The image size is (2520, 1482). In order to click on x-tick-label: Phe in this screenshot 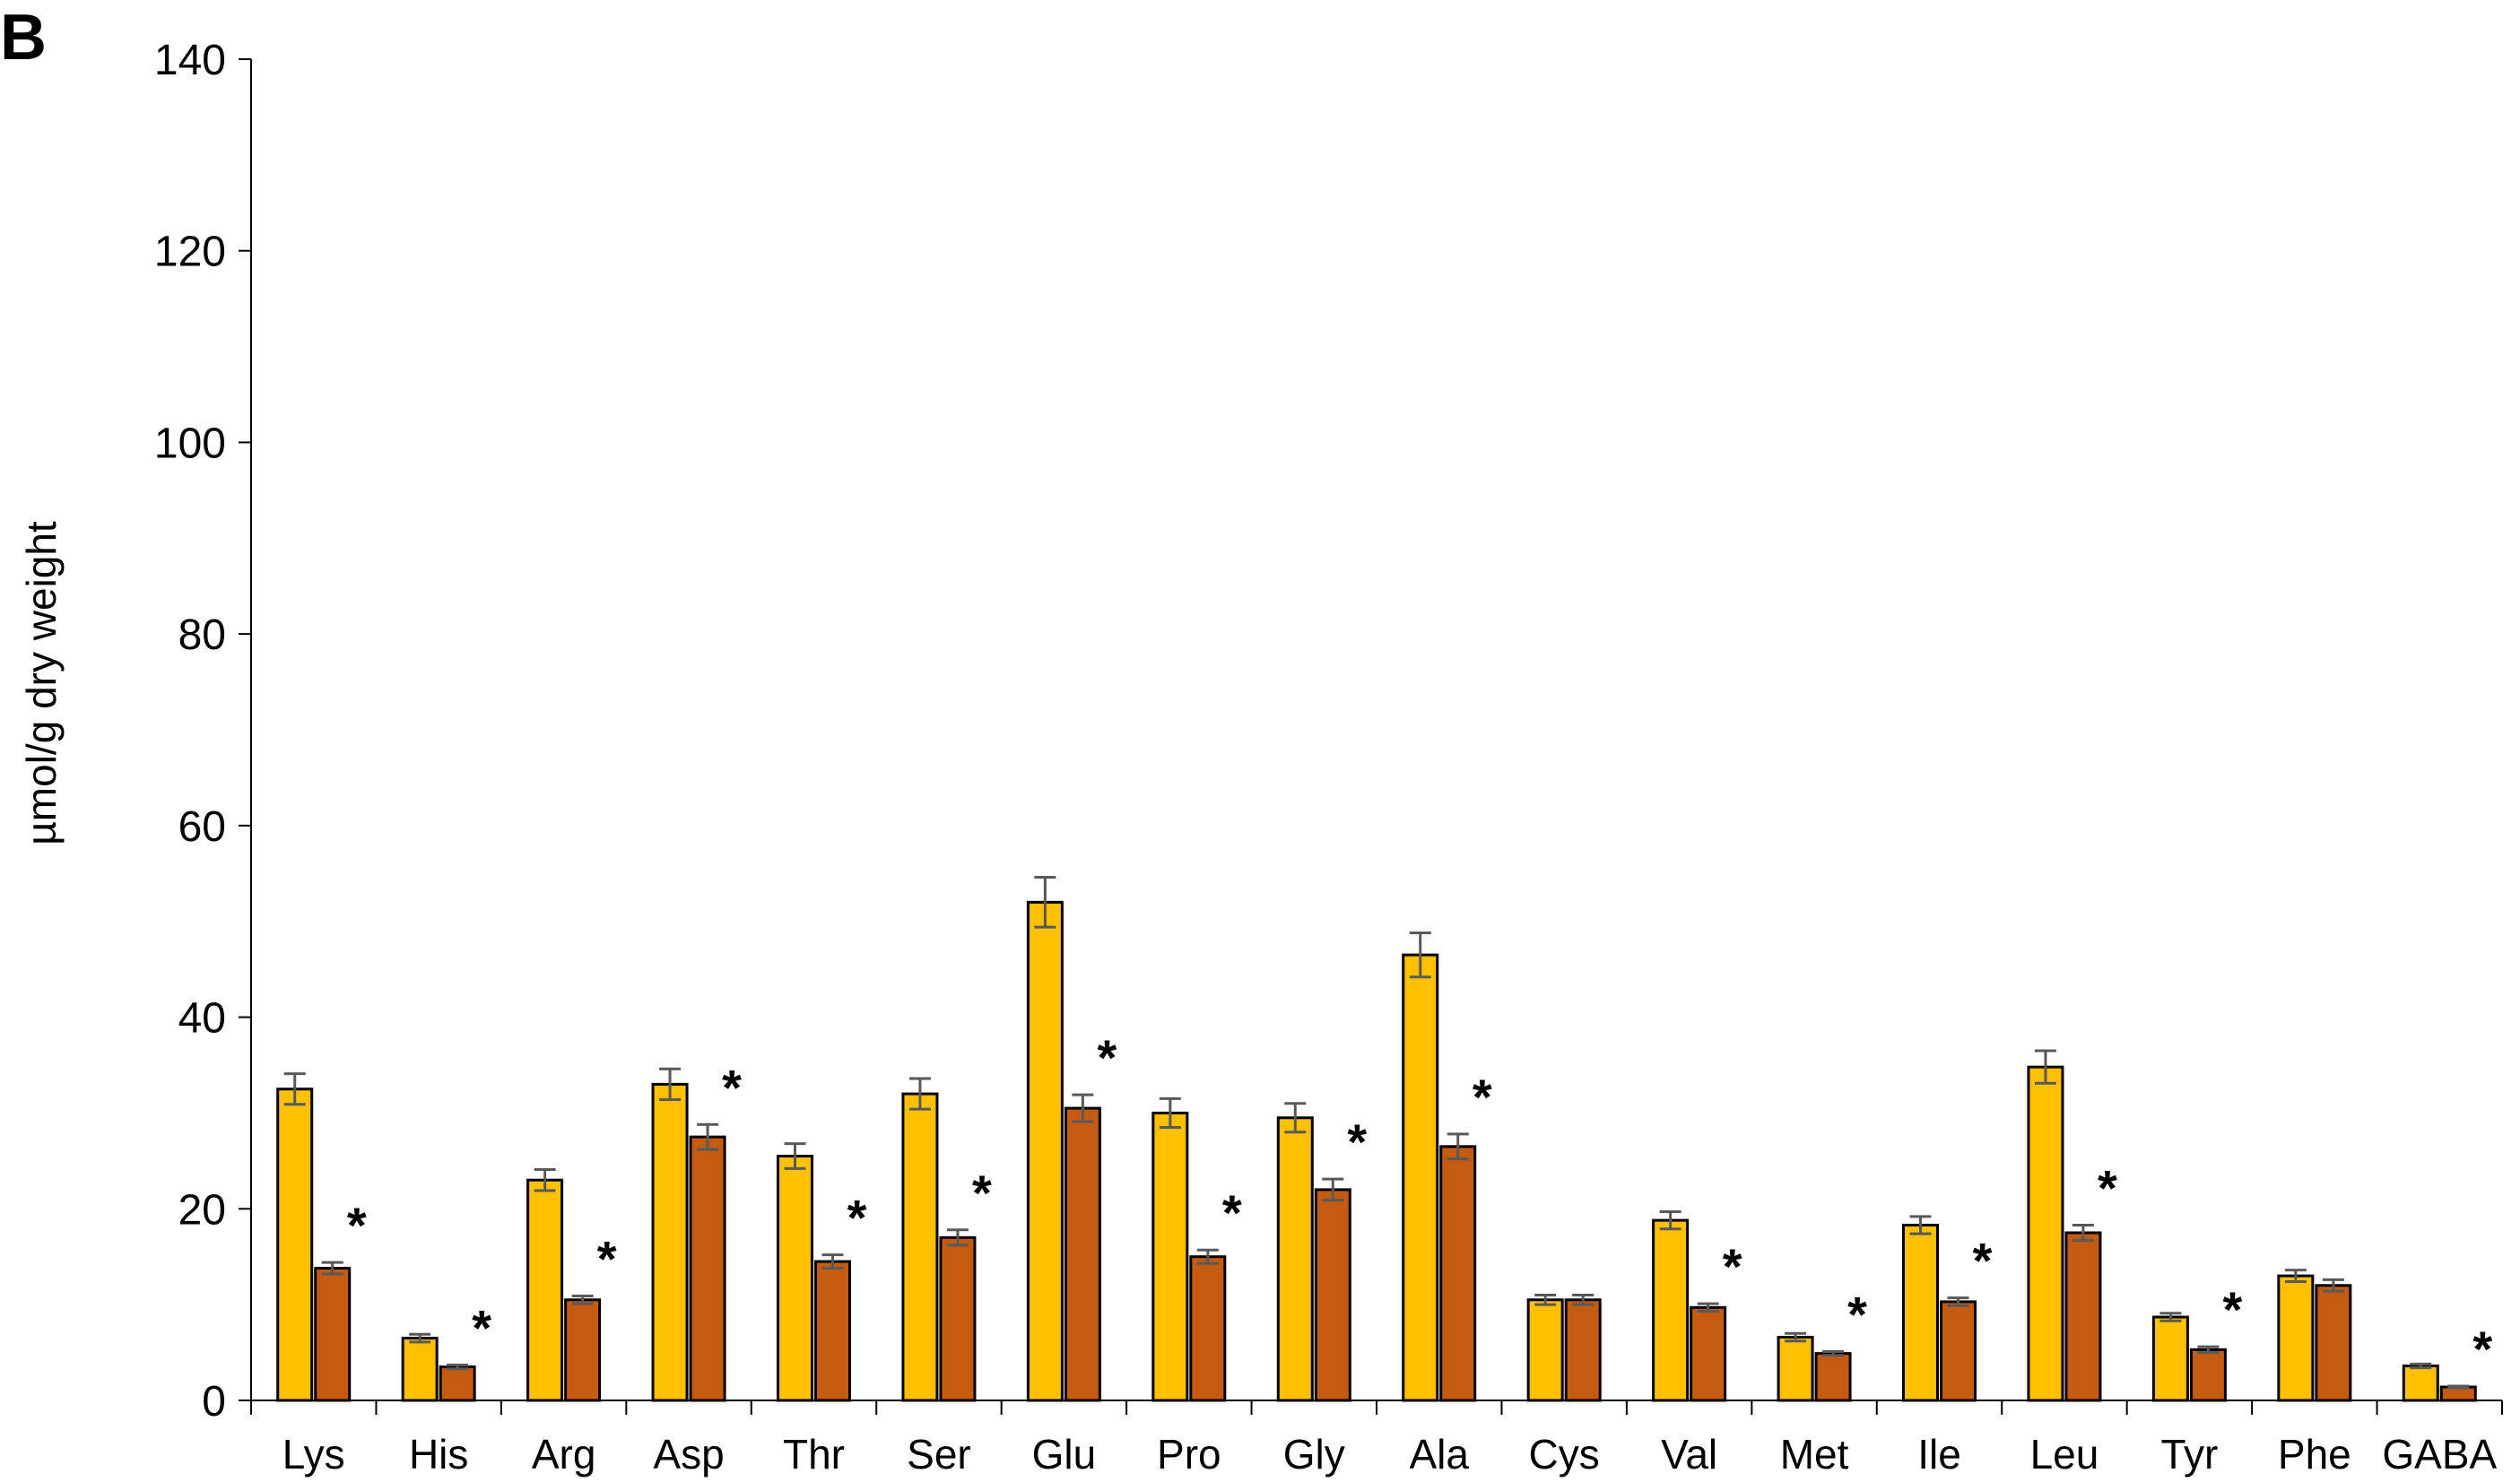, I will do `click(2314, 1454)`.